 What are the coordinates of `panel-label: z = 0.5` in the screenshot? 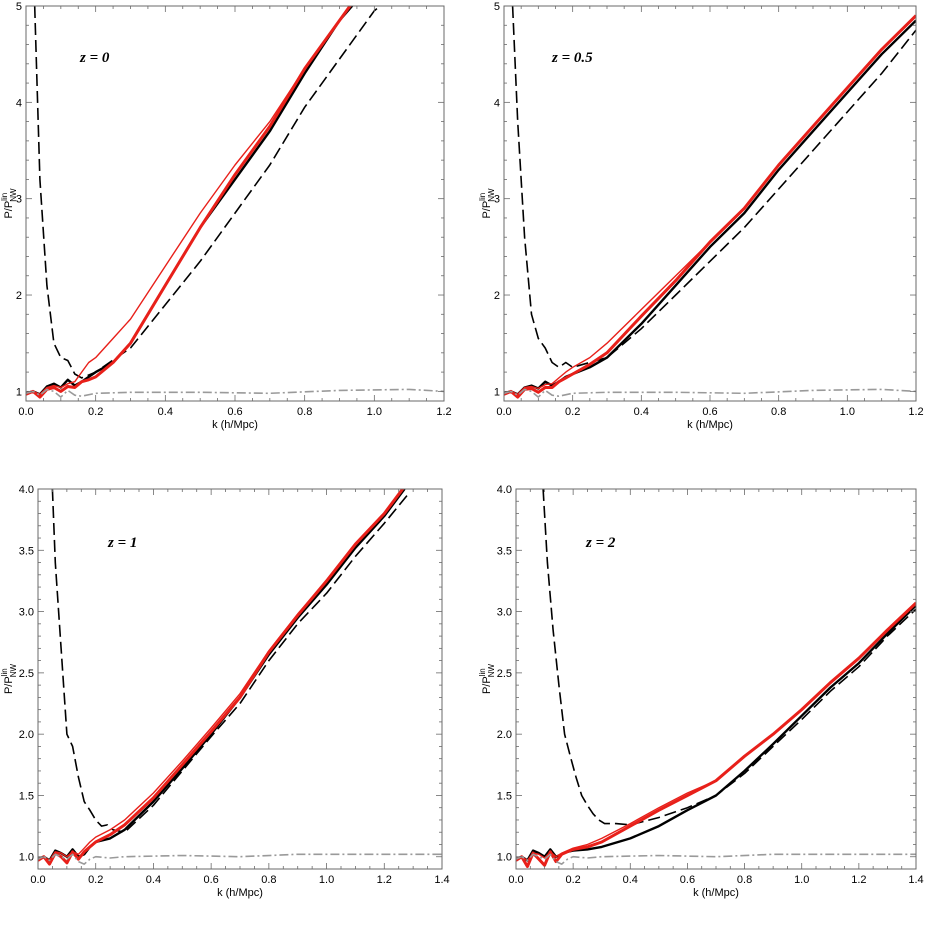 It's located at (572, 58).